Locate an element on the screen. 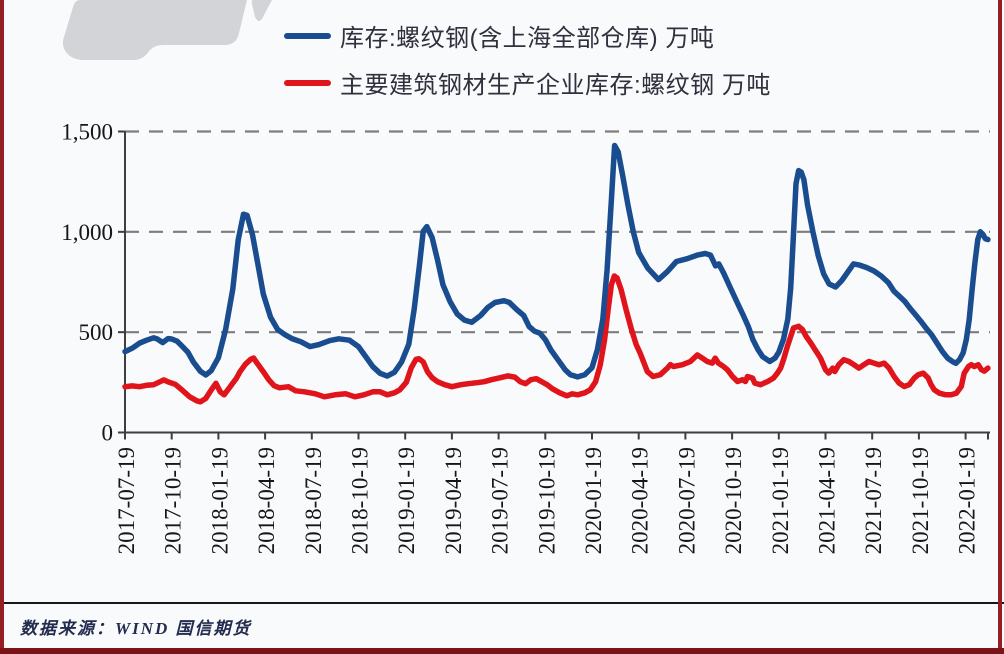 The width and height of the screenshot is (1004, 654). x-tick-label: 2018-10-19 is located at coordinates (360, 500).